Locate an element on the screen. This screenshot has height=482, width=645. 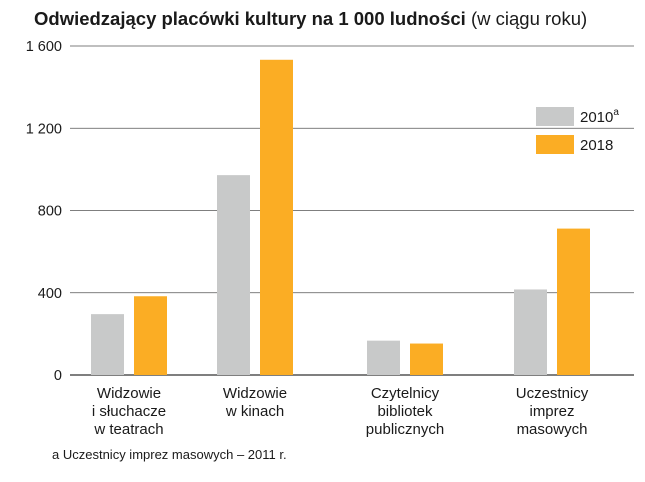
legend-label-2010: 2010a is located at coordinates (599, 116).